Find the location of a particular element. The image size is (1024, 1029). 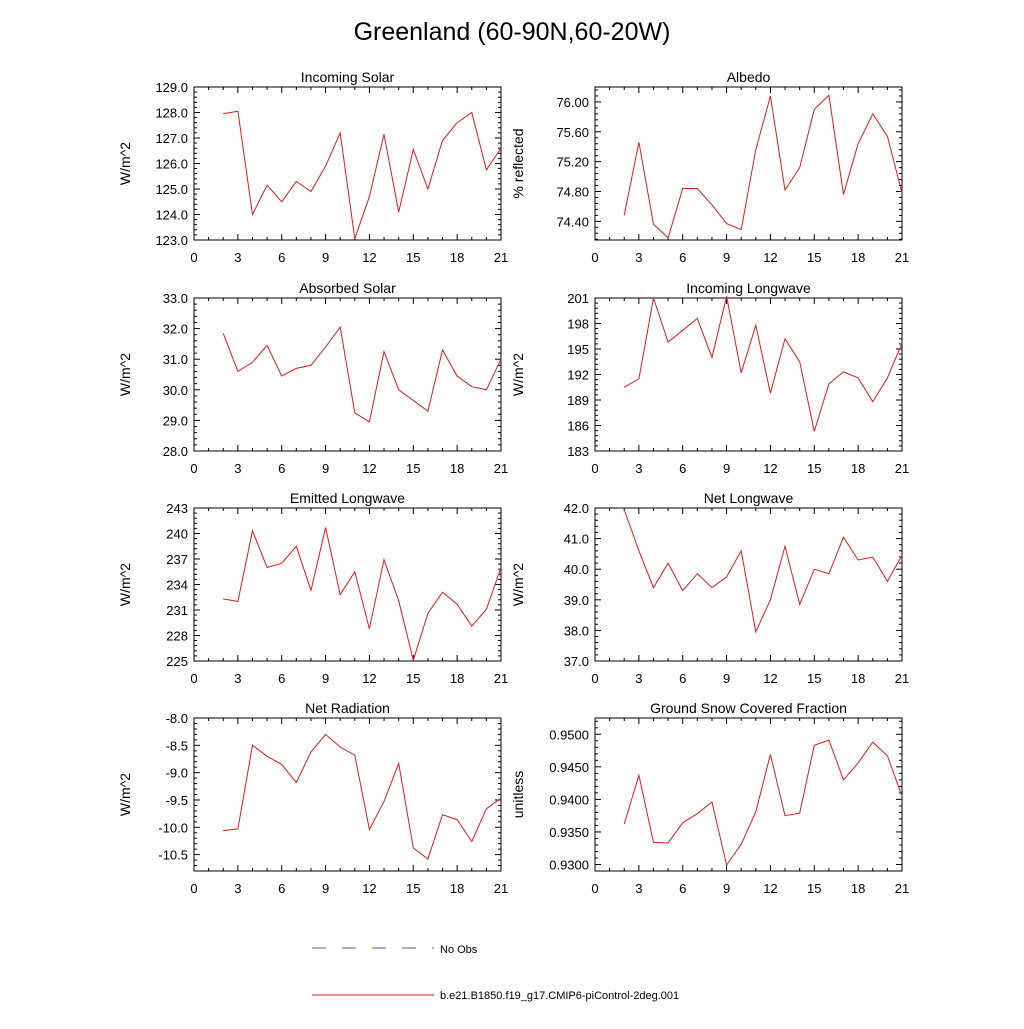

y-tick-label: 240 is located at coordinates (177, 534).